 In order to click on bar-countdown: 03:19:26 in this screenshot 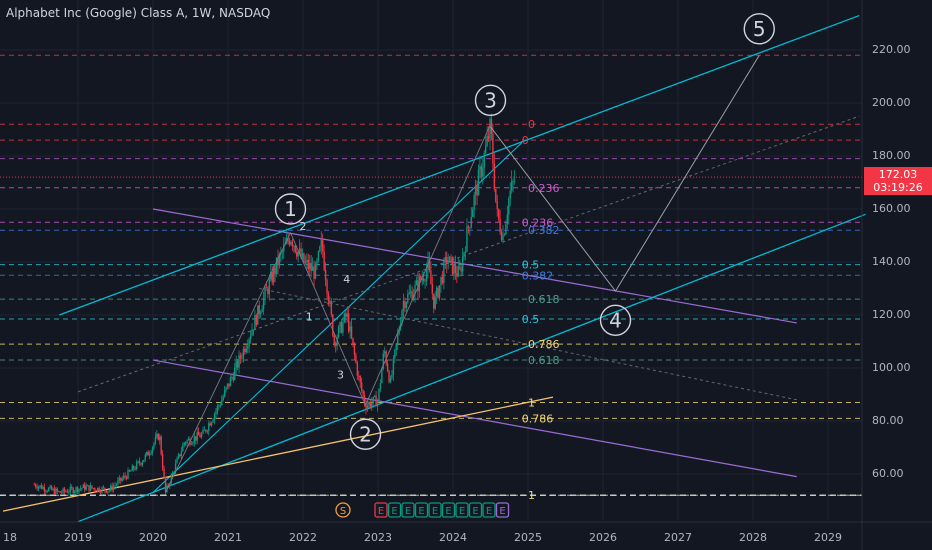, I will do `click(898, 187)`.